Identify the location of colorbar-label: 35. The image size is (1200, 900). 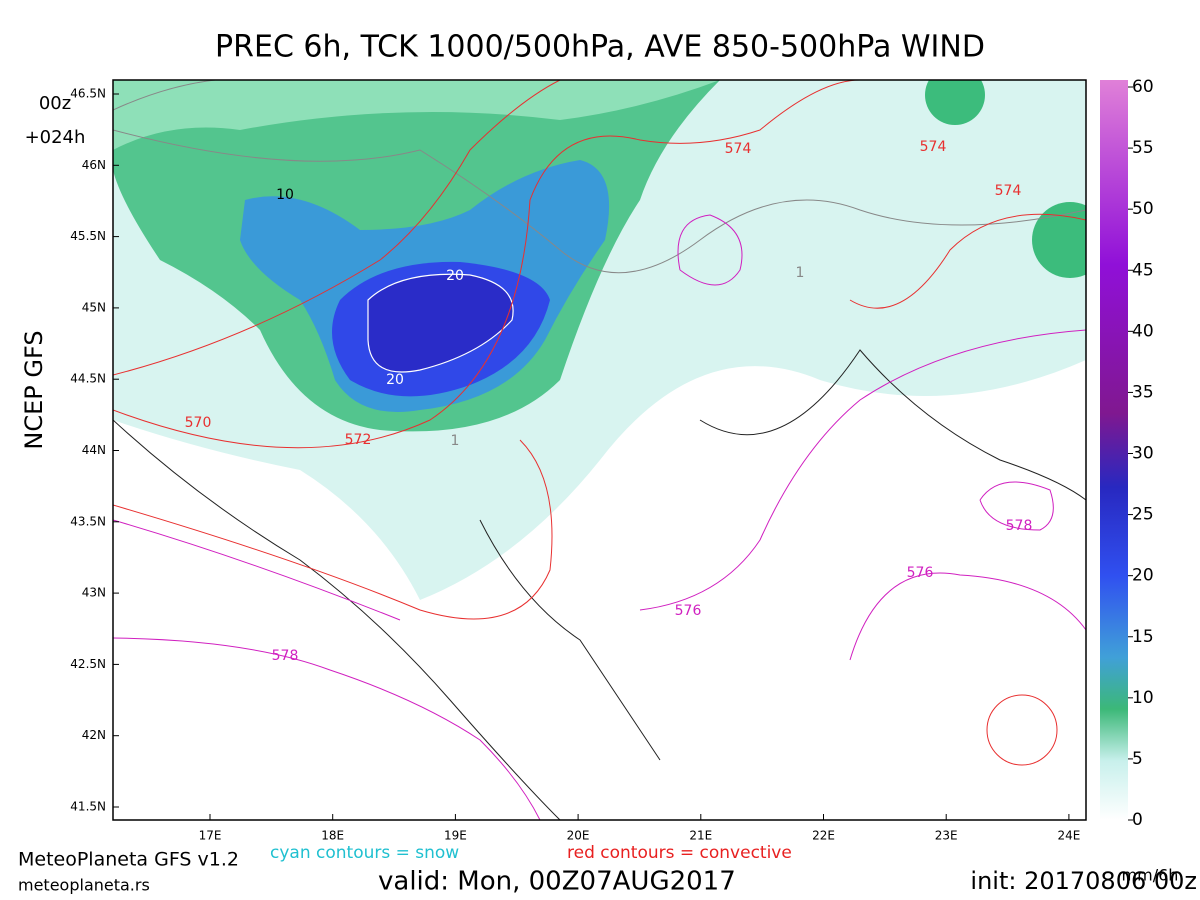
(1143, 392).